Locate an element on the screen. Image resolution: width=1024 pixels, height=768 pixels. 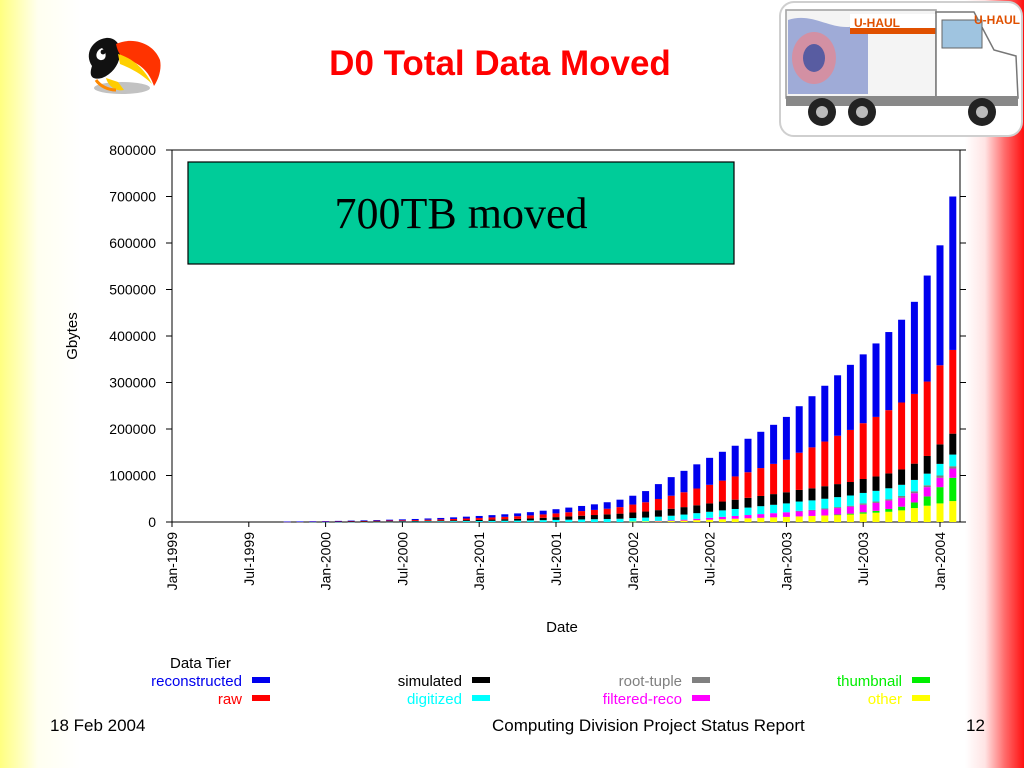
uhaul-truck-logo: U-HAUL U-HAUL is located at coordinates (901, 69).